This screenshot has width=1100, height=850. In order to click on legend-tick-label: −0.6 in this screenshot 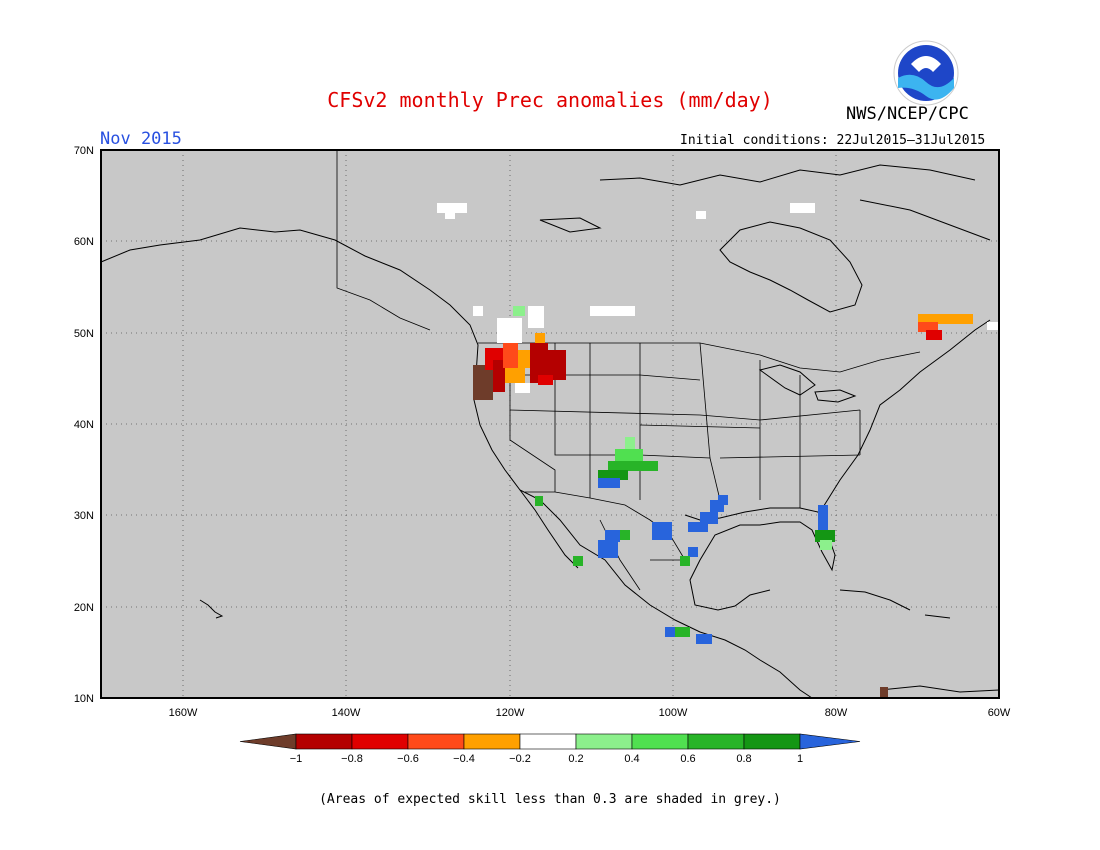, I will do `click(408, 759)`.